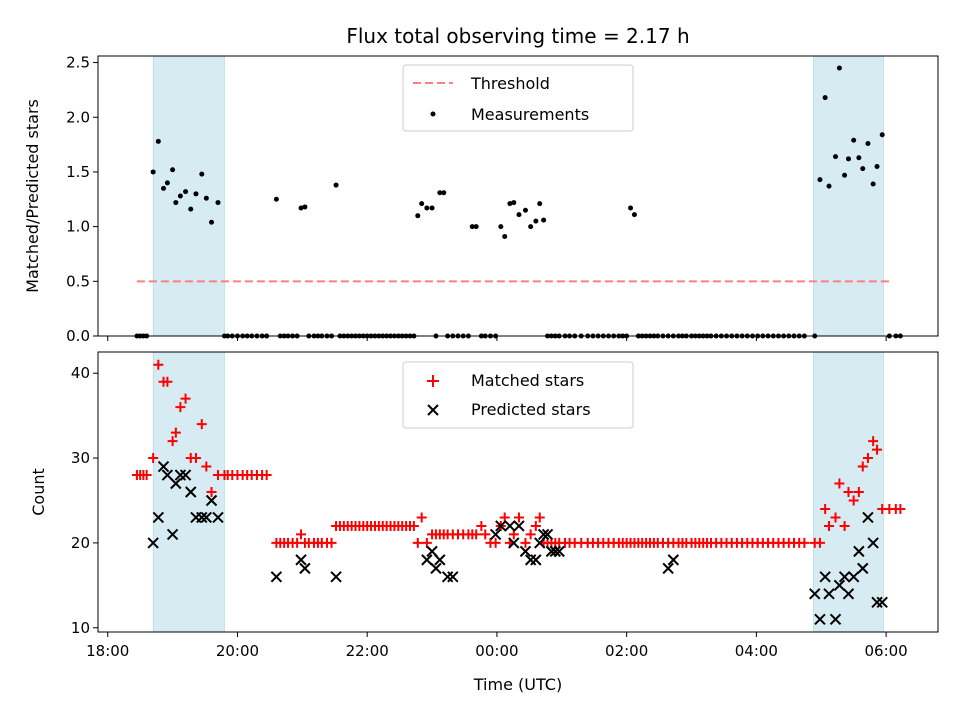  What do you see at coordinates (78, 117) in the screenshot?
I see `y-tick-label: 2.0` at bounding box center [78, 117].